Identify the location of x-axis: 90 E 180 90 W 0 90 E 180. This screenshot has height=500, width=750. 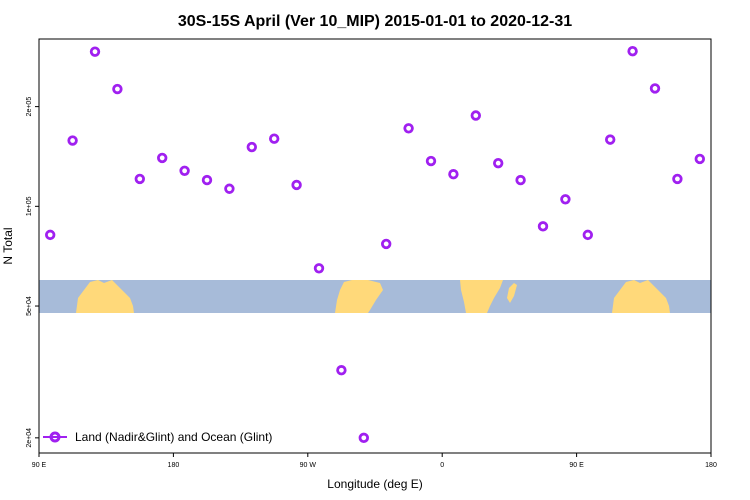
(374, 461).